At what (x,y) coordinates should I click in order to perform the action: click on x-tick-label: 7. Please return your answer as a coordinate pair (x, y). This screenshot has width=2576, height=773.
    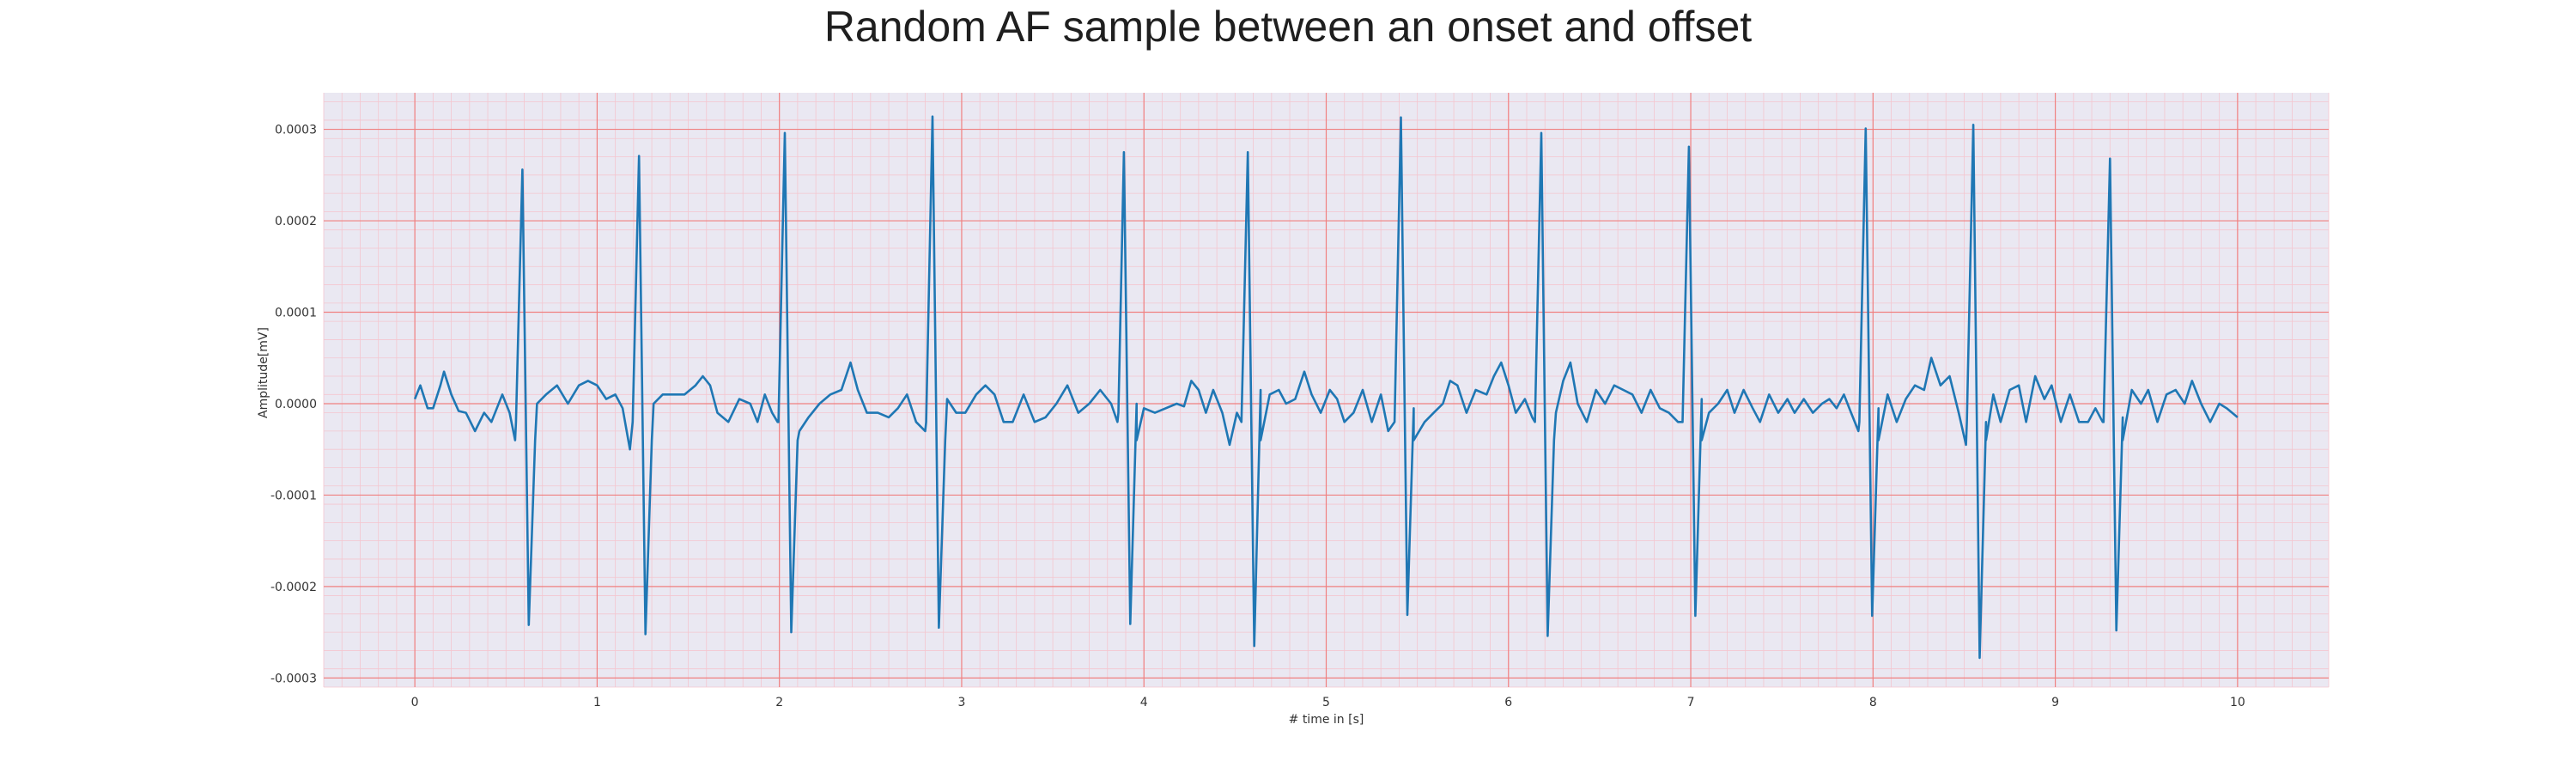
    Looking at the image, I should click on (1691, 702).